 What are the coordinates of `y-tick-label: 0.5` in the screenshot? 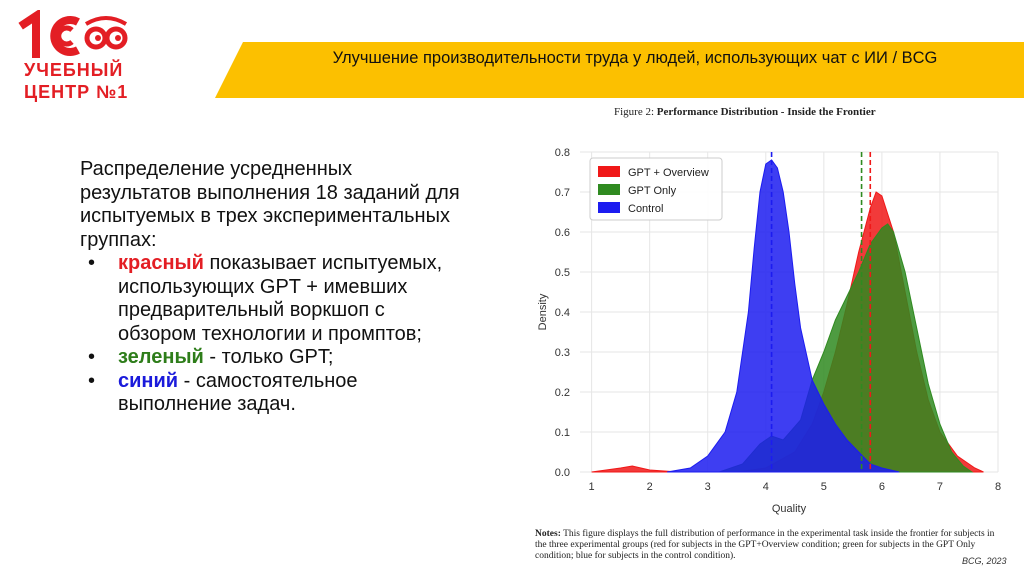 It's located at (562, 273).